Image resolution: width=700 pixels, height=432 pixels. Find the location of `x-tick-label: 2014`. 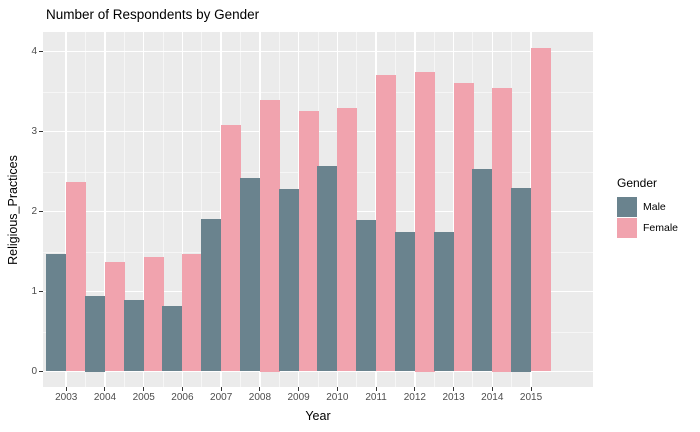

x-tick-label: 2014 is located at coordinates (492, 397).